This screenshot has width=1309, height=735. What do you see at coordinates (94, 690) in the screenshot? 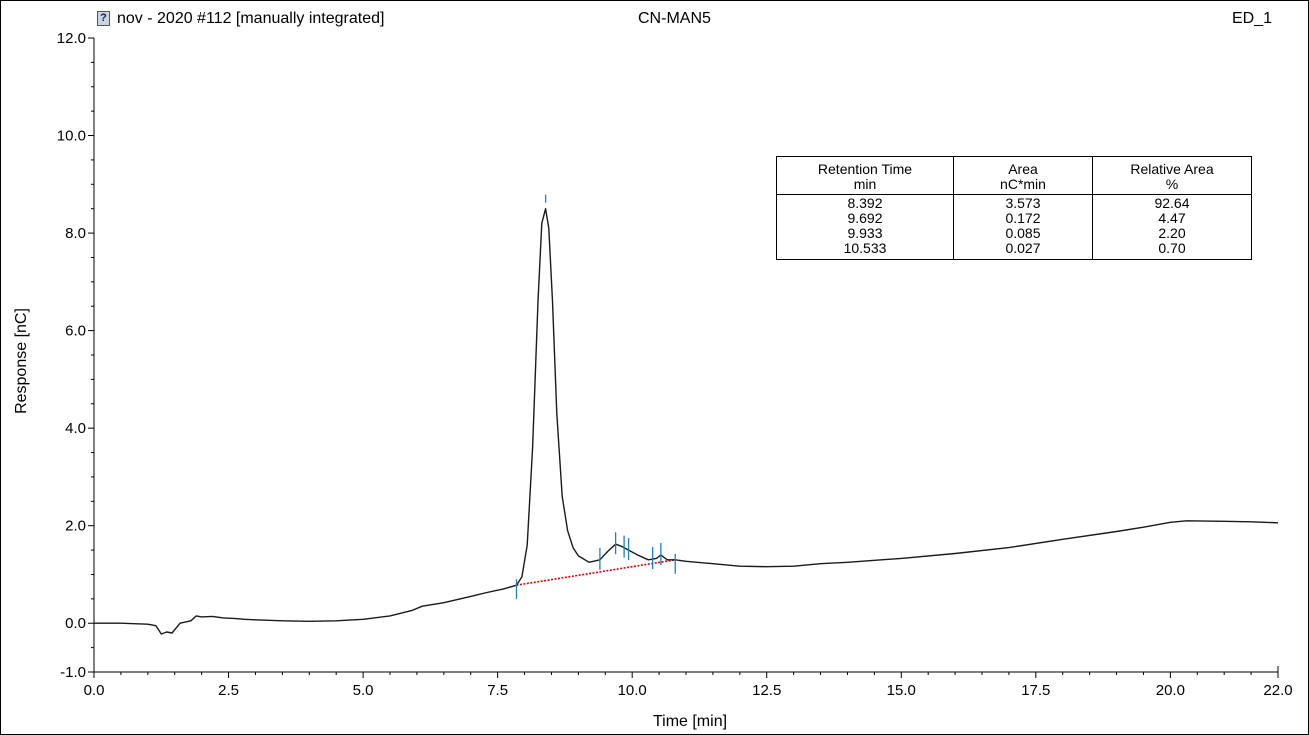
I see `x-tick-label: 0.0` at bounding box center [94, 690].